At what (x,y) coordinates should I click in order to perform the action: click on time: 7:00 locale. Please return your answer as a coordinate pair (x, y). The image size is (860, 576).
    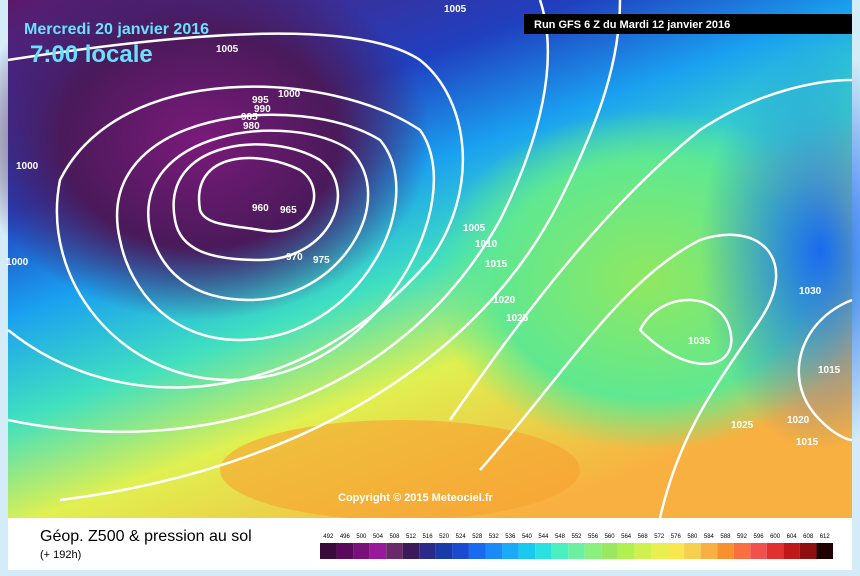
    Looking at the image, I should click on (91, 54).